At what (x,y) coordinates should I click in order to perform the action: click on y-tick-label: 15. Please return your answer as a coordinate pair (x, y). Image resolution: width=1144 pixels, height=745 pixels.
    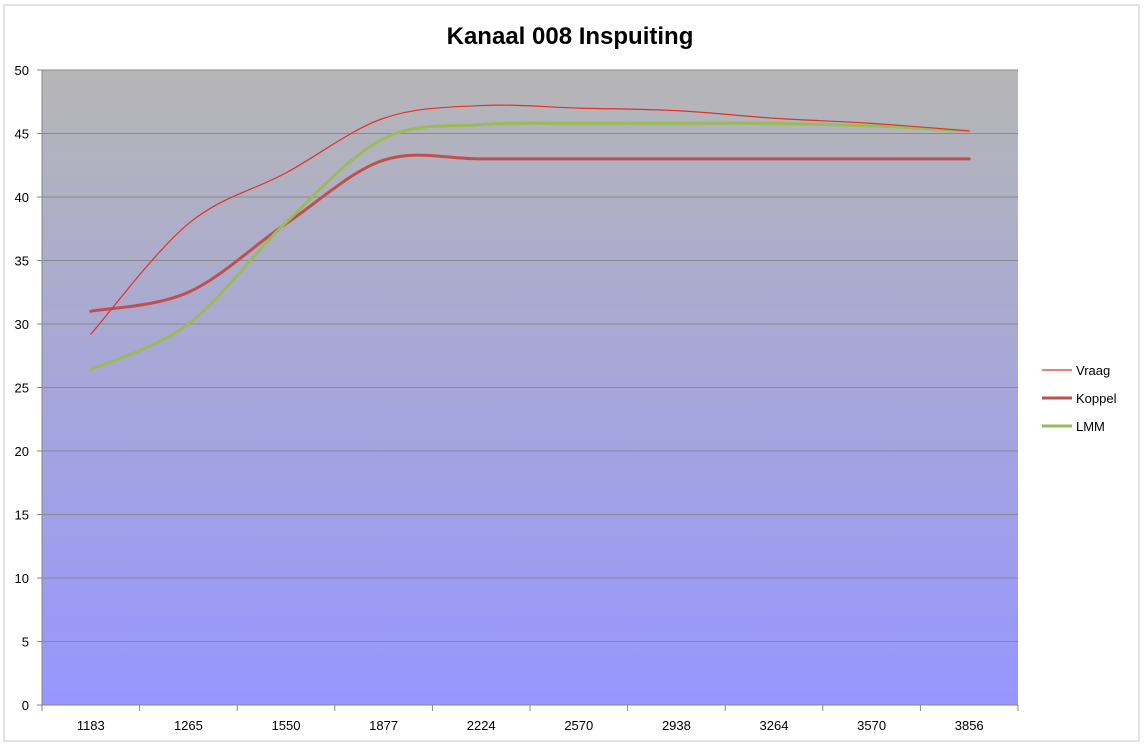
    Looking at the image, I should click on (22, 515).